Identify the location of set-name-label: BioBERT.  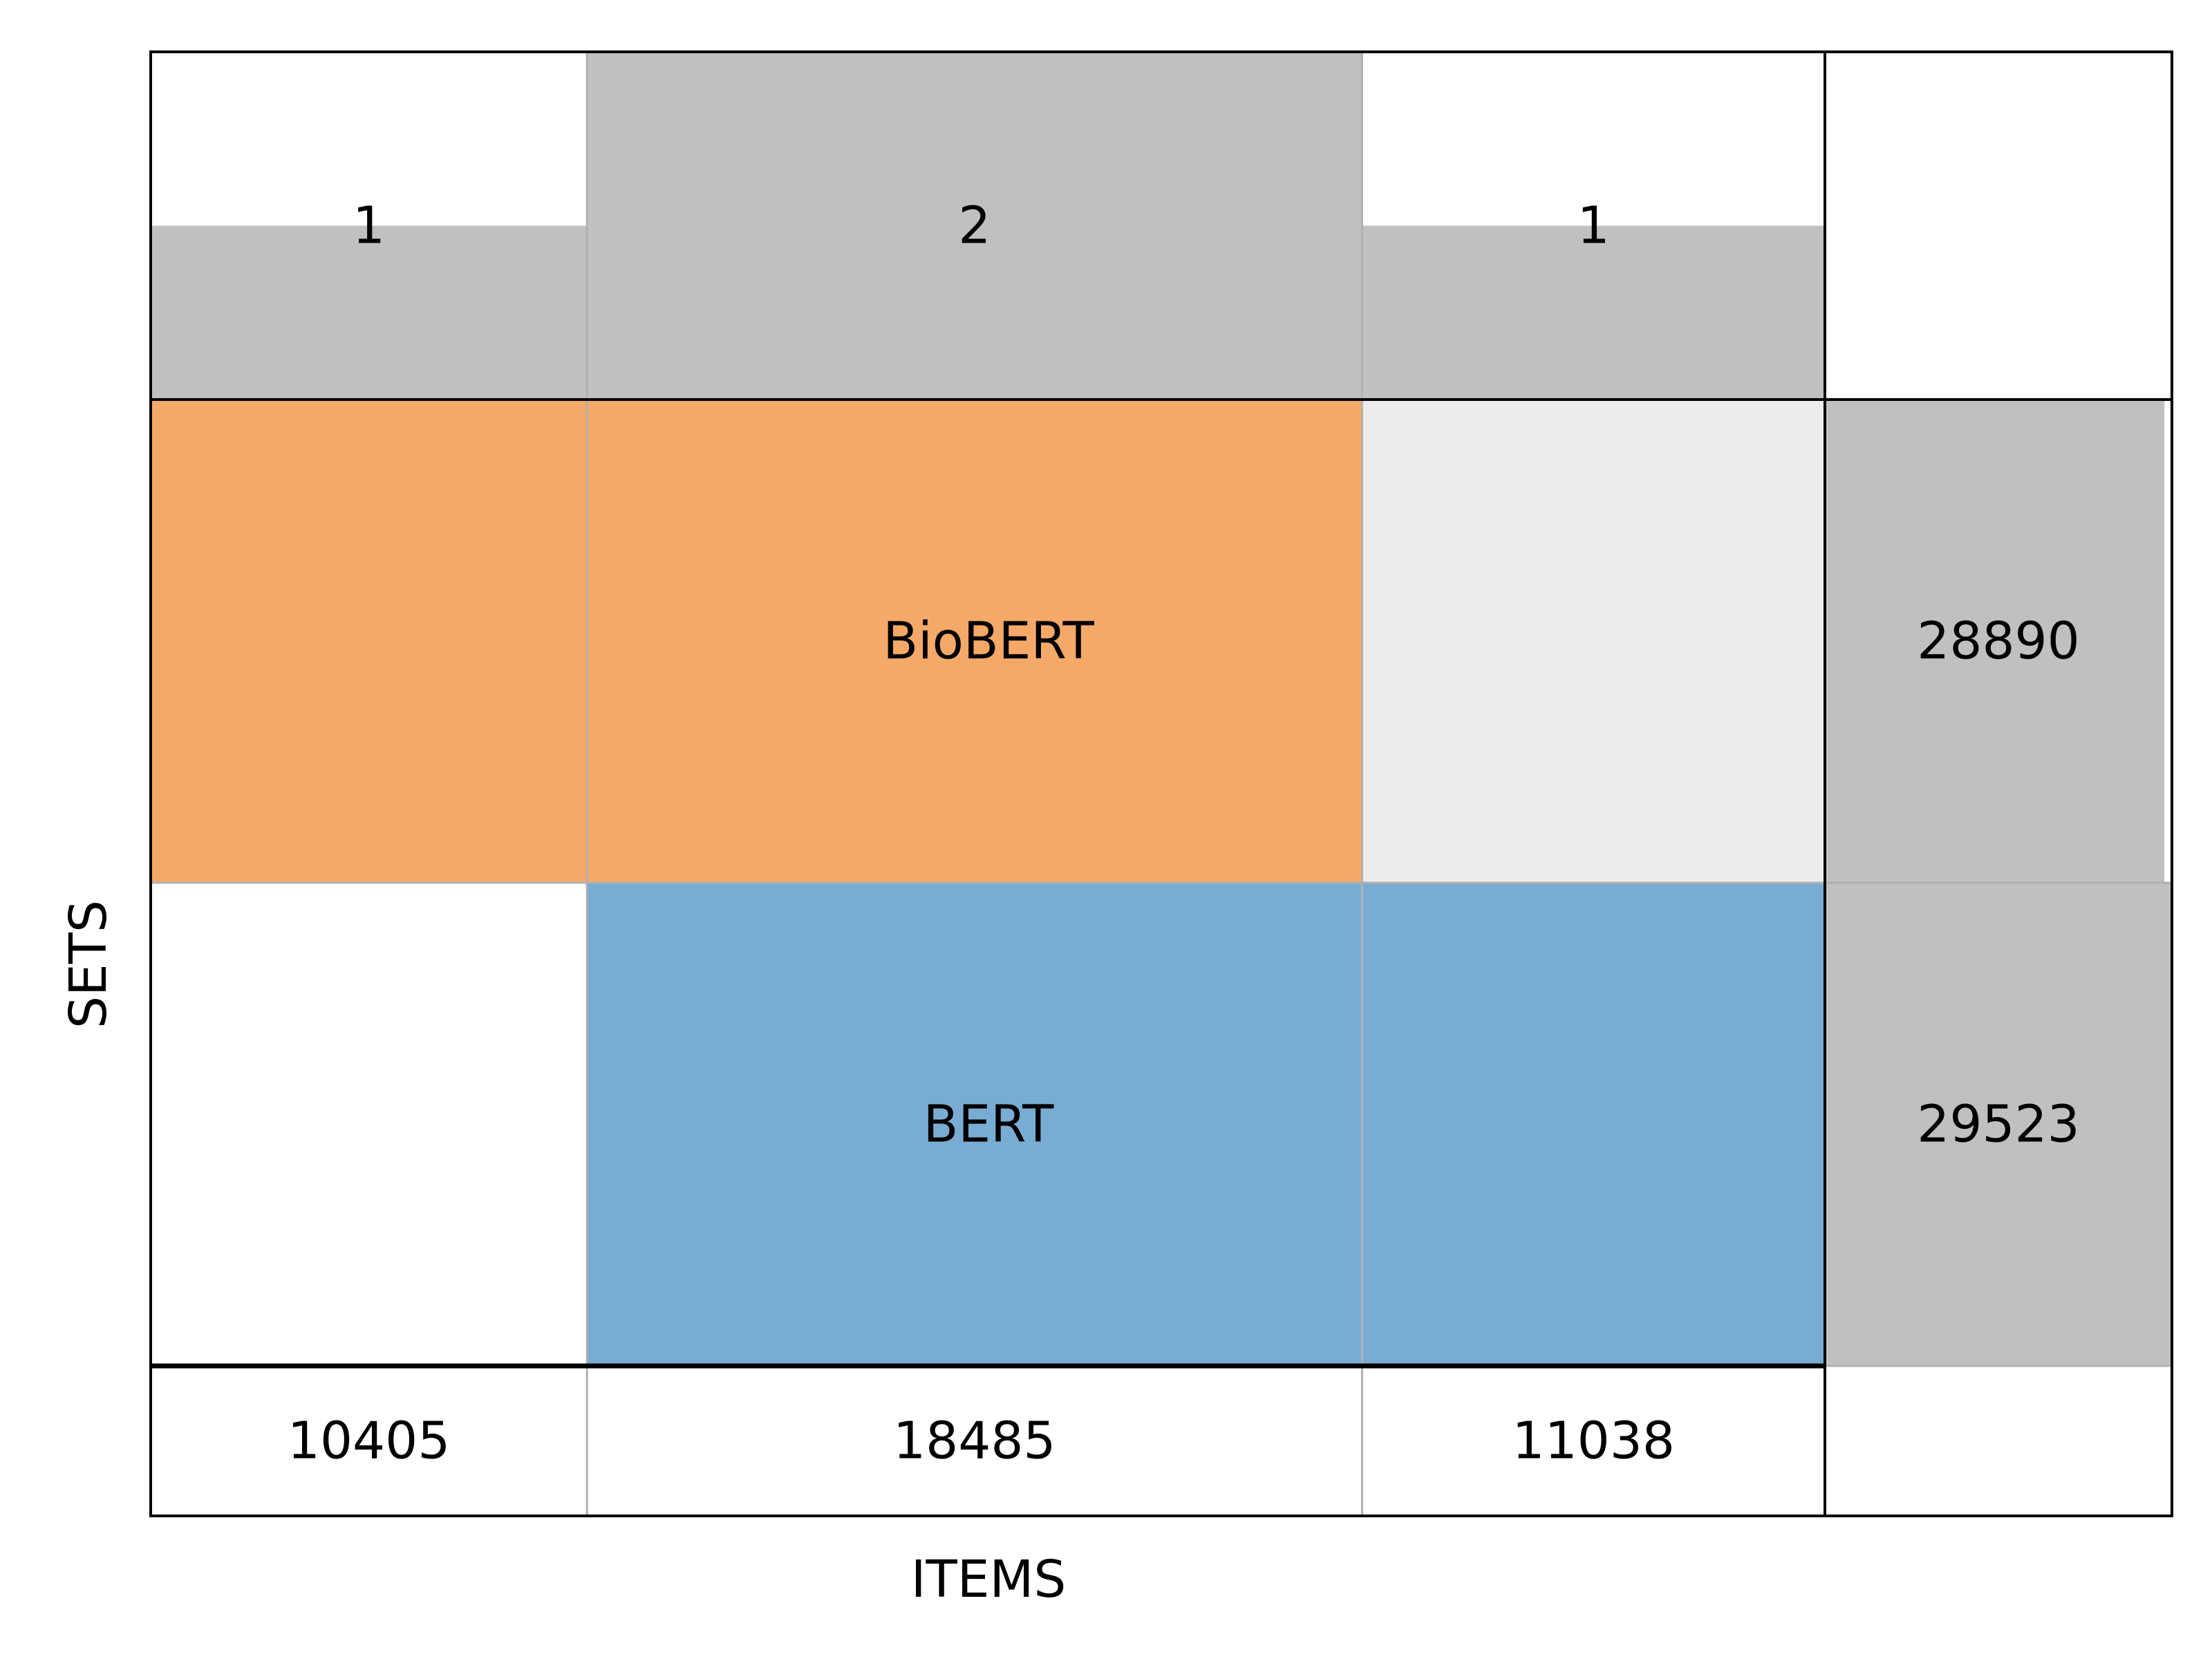
(988, 641).